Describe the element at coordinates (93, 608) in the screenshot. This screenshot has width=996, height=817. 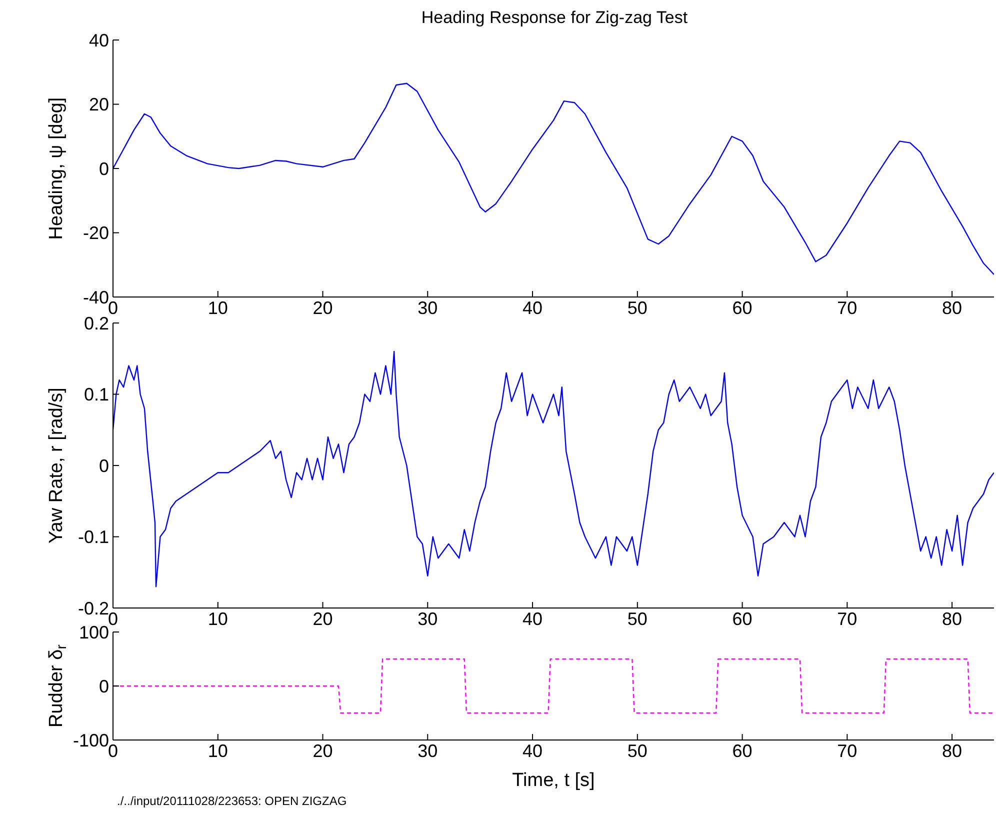
I see `y-tick-label: -0.2` at that location.